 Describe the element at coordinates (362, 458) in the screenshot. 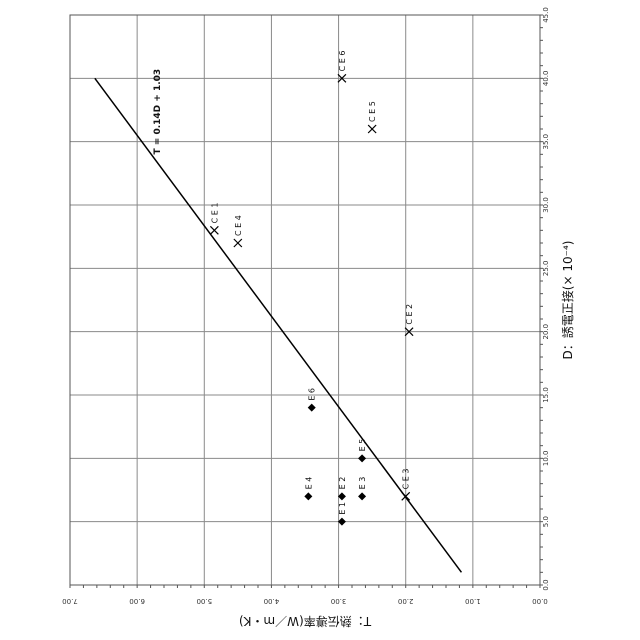

I see `point-e5` at that location.